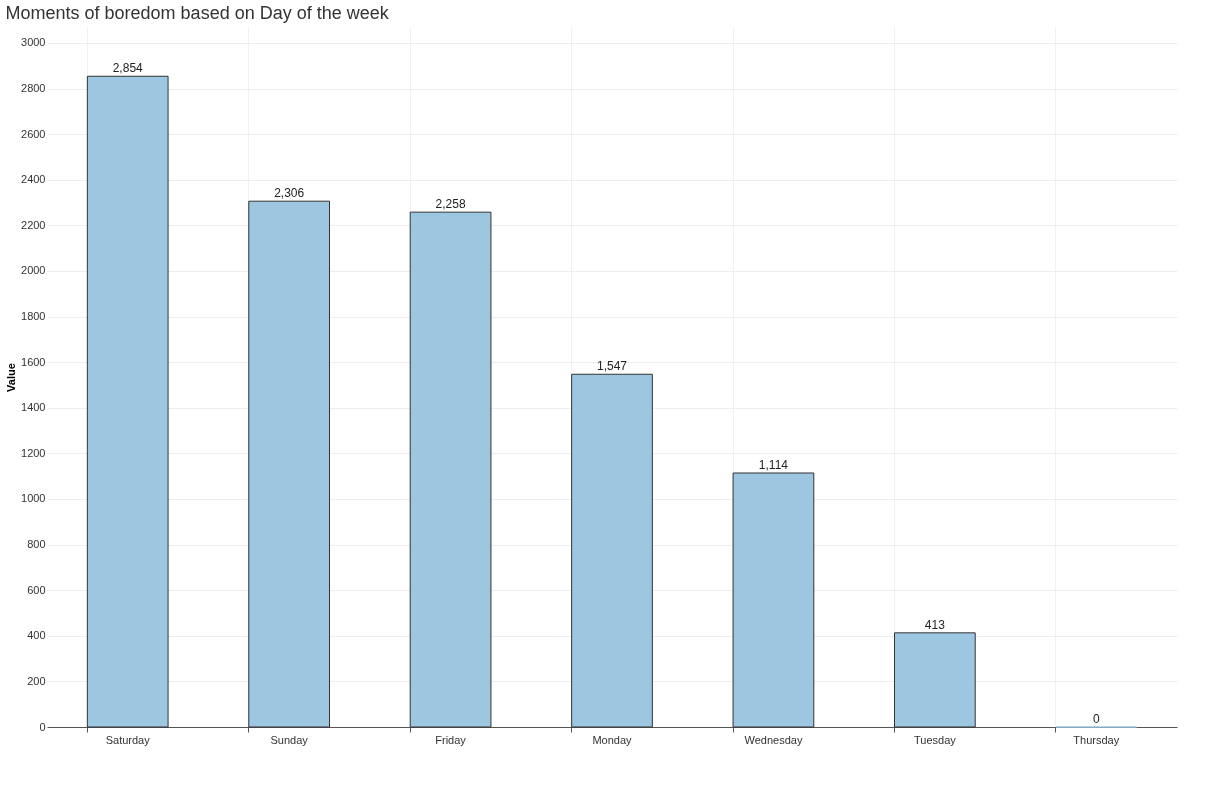  What do you see at coordinates (33, 270) in the screenshot?
I see `y-tick-label: 2000` at bounding box center [33, 270].